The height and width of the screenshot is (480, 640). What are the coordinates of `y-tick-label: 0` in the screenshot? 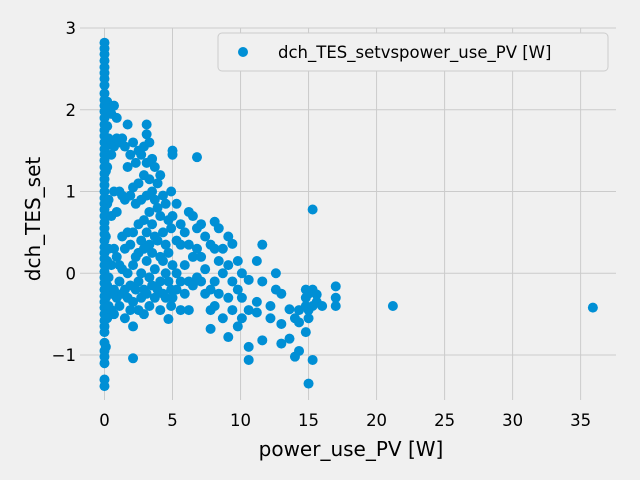 It's located at (71, 273).